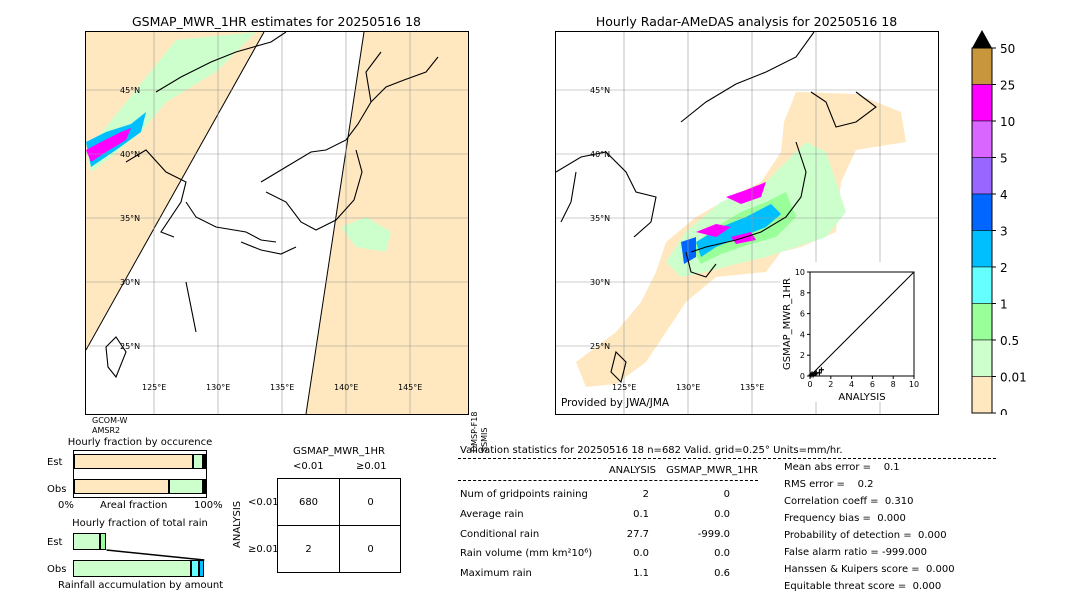  What do you see at coordinates (600, 346) in the screenshot?
I see `right-lat-label: 25°N` at bounding box center [600, 346].